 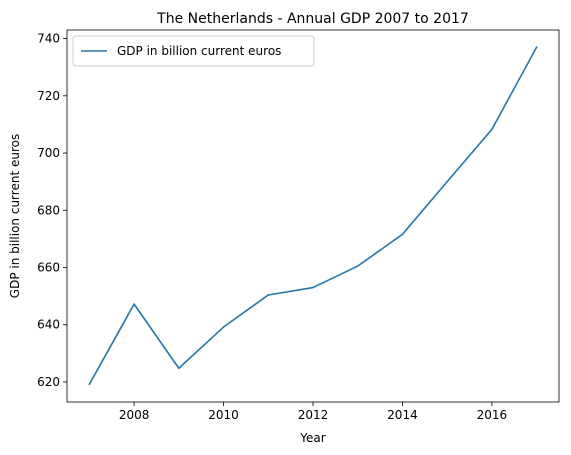 I want to click on data-point-2012, so click(x=313, y=287).